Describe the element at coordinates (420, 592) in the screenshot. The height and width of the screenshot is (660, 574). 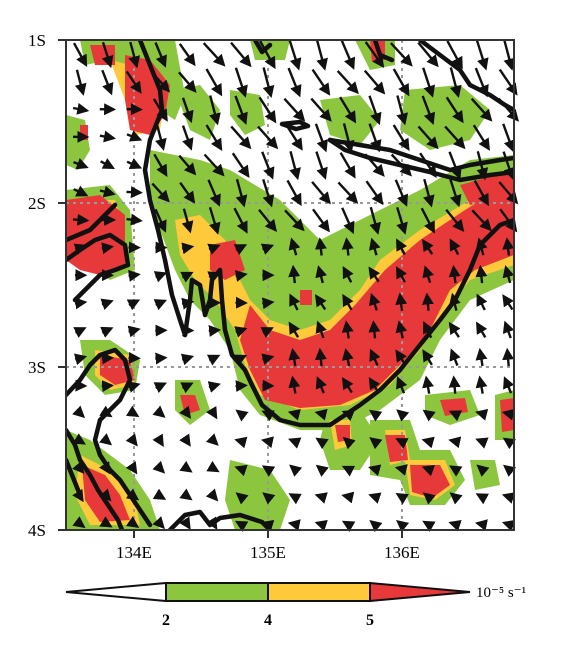
I see `colorbar-segment-red` at that location.